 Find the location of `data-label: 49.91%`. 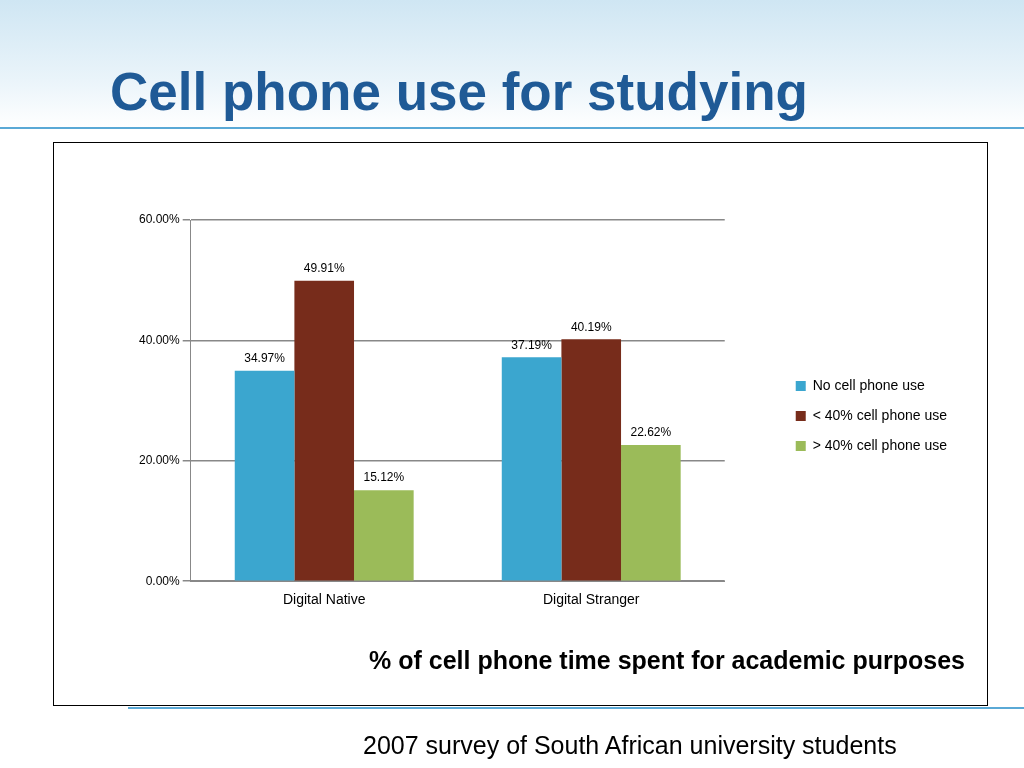

data-label: 49.91% is located at coordinates (324, 268).